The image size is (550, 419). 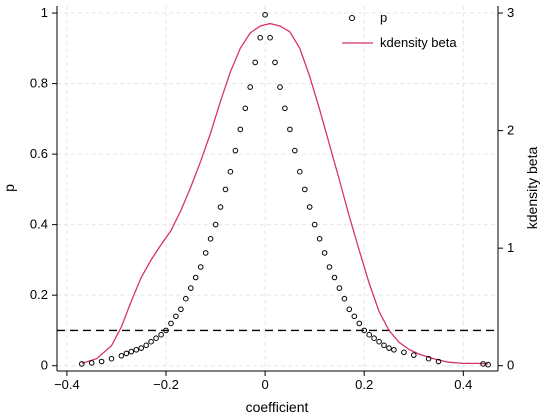 I want to click on legend-marker-p, so click(x=352, y=18).